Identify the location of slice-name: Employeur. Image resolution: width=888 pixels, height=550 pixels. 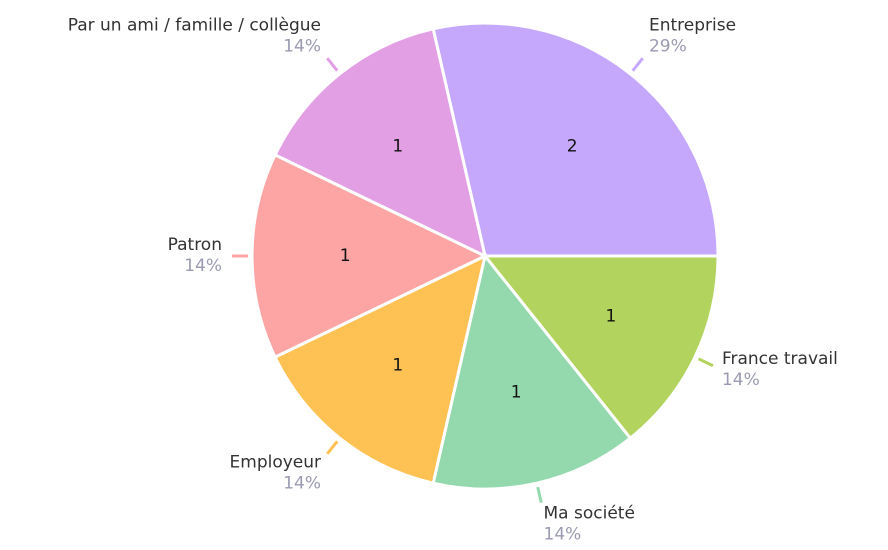
(276, 463).